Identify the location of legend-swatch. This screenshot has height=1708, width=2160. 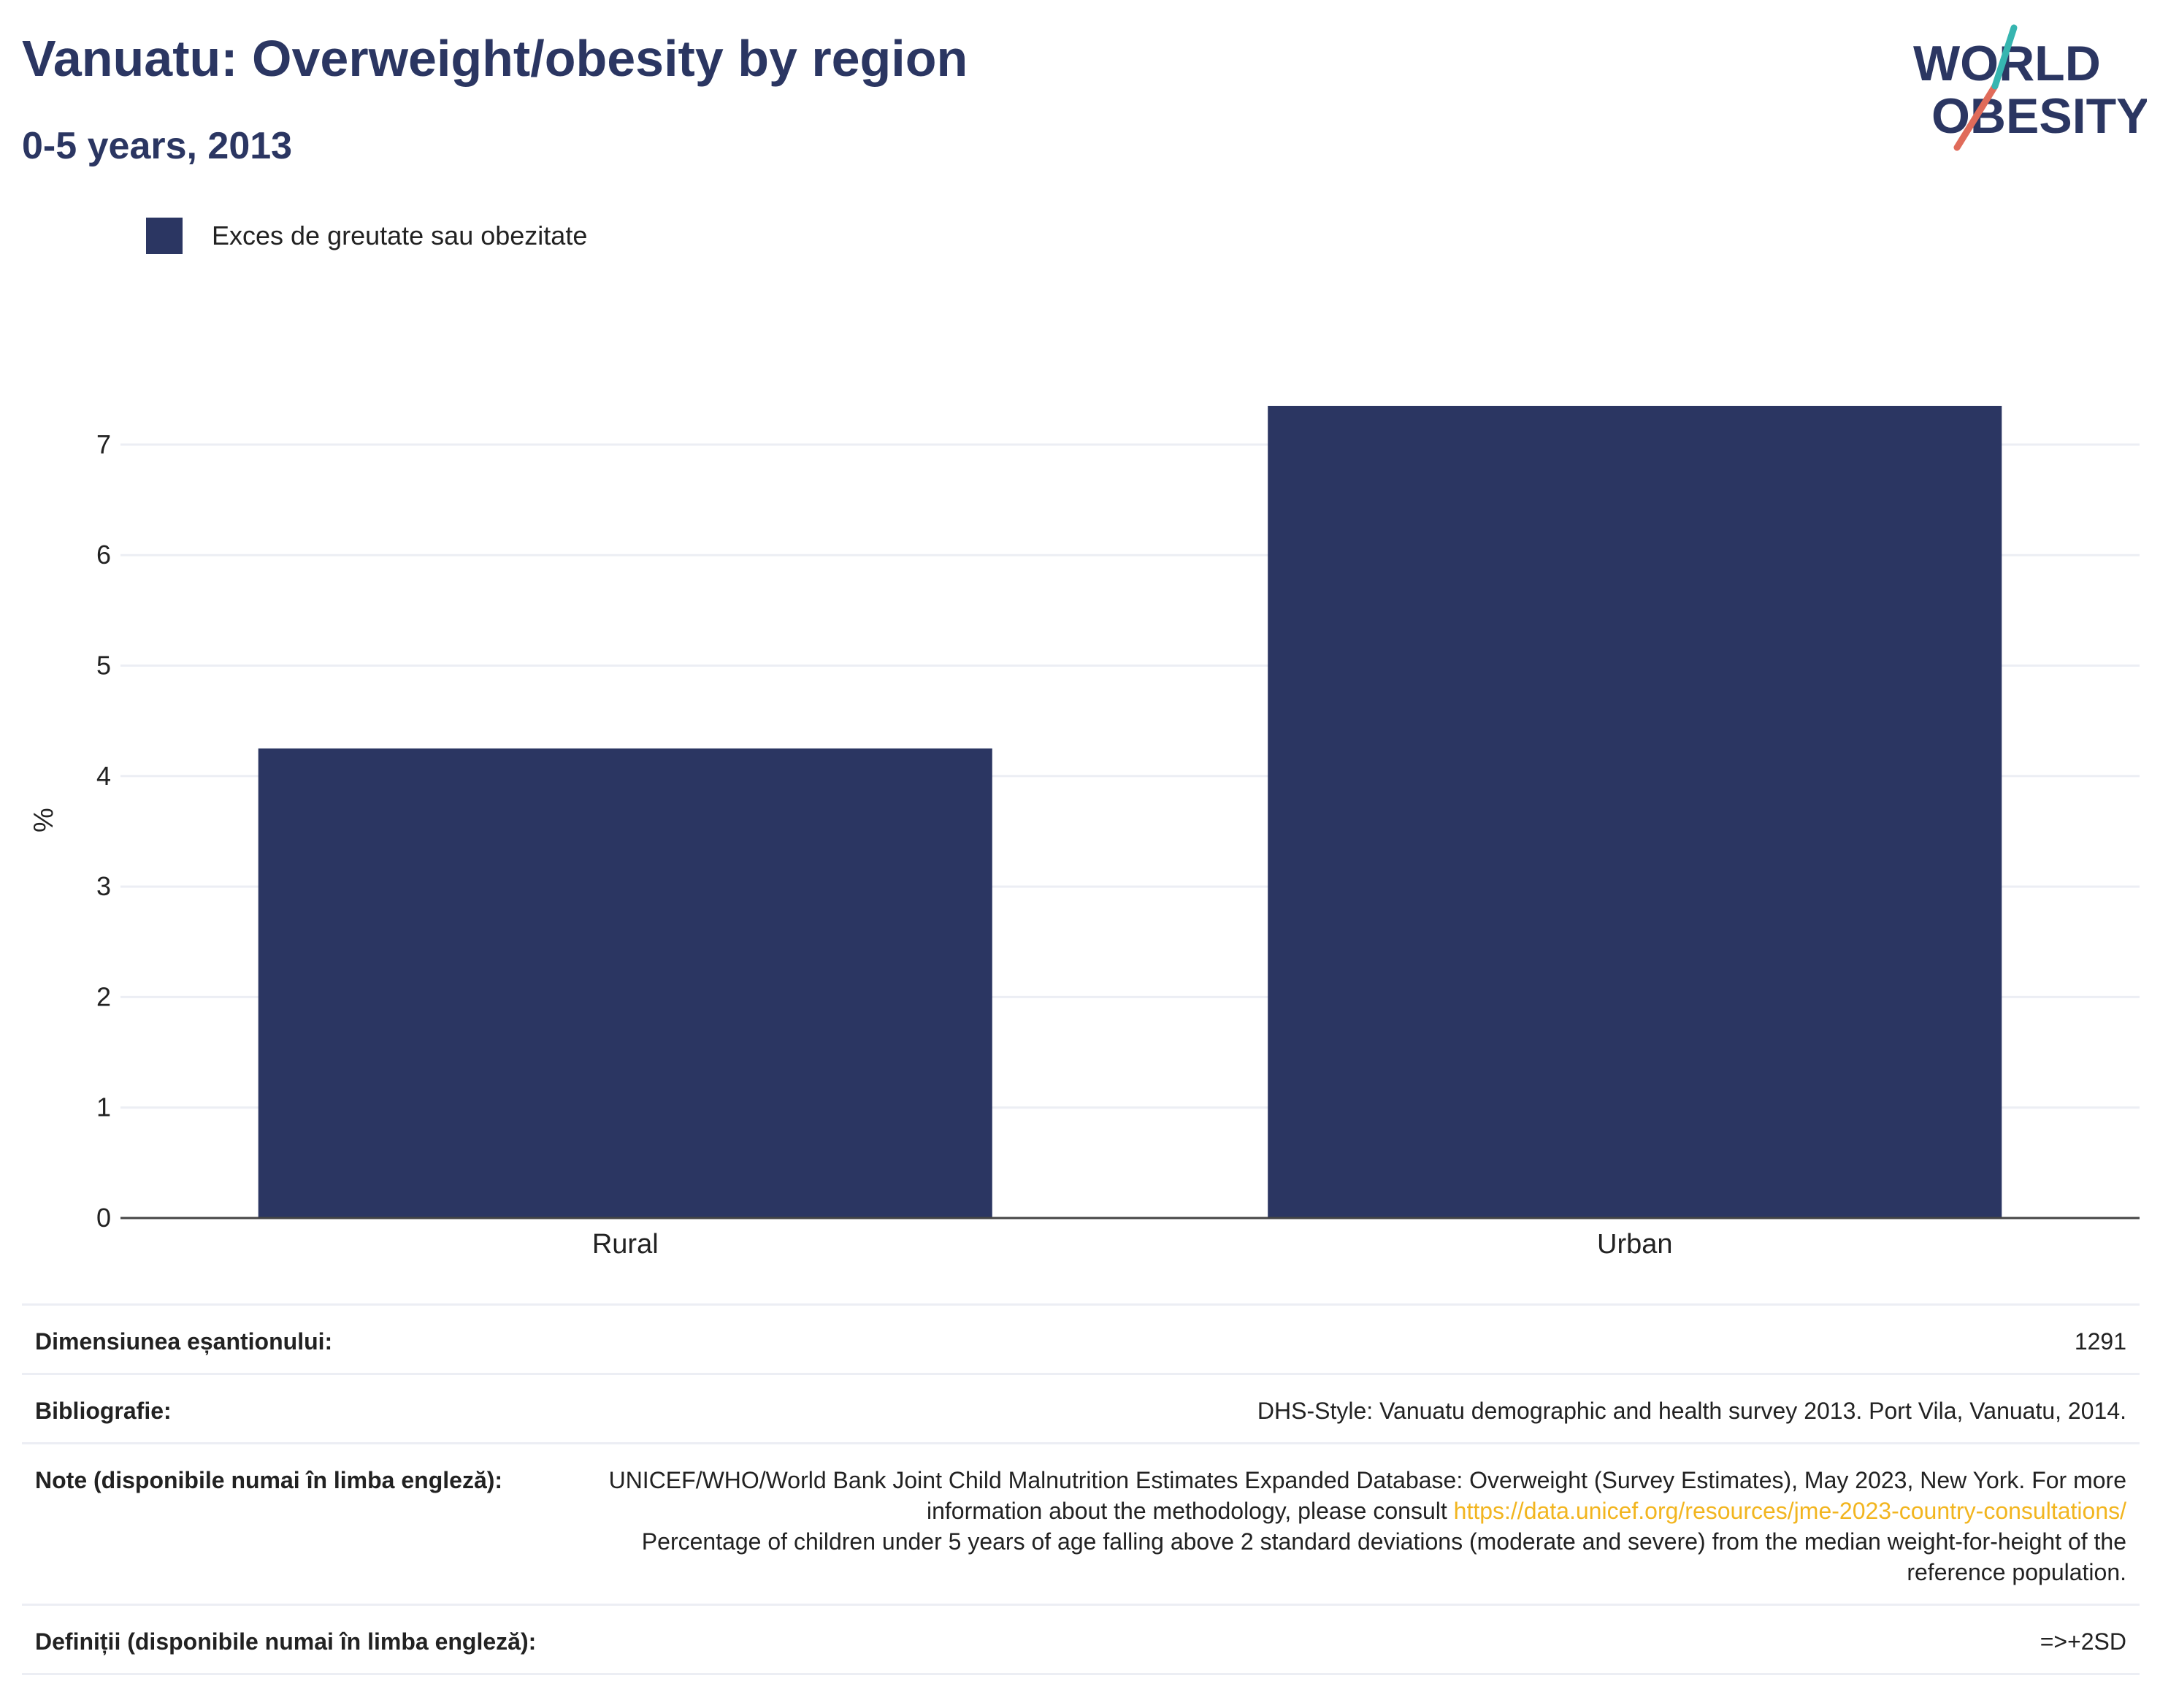
(164, 236).